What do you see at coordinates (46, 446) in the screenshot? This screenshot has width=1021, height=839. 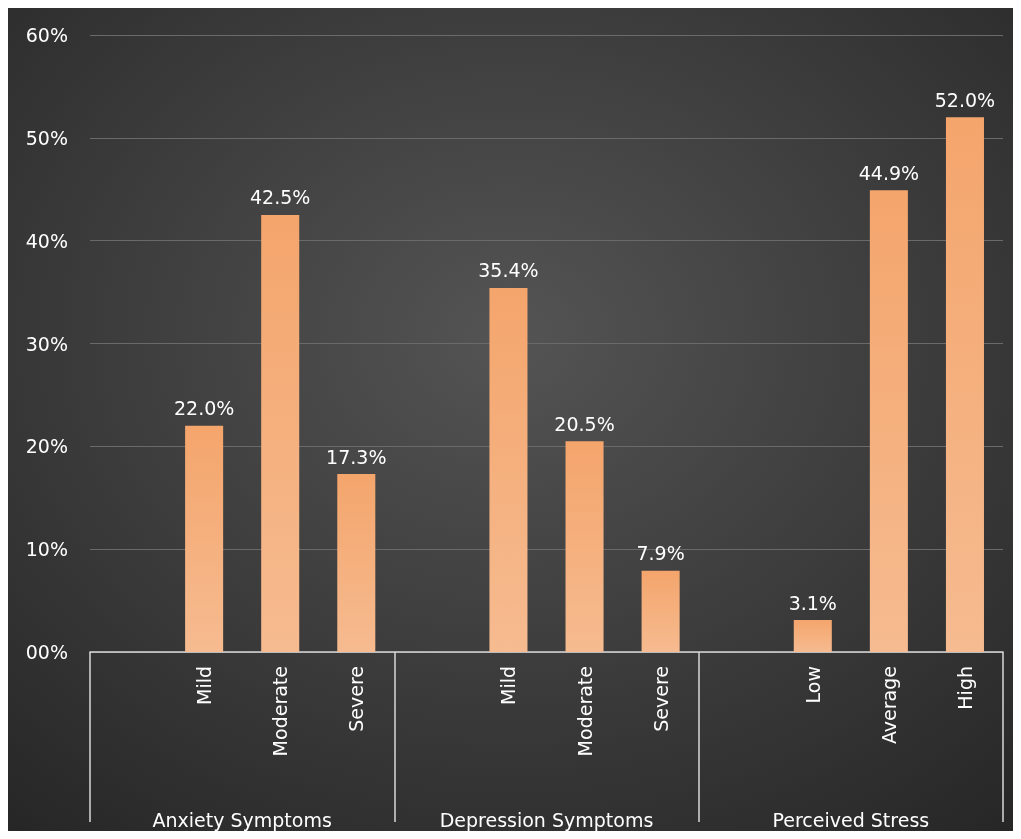 I see `y-tick-label: 20%` at bounding box center [46, 446].